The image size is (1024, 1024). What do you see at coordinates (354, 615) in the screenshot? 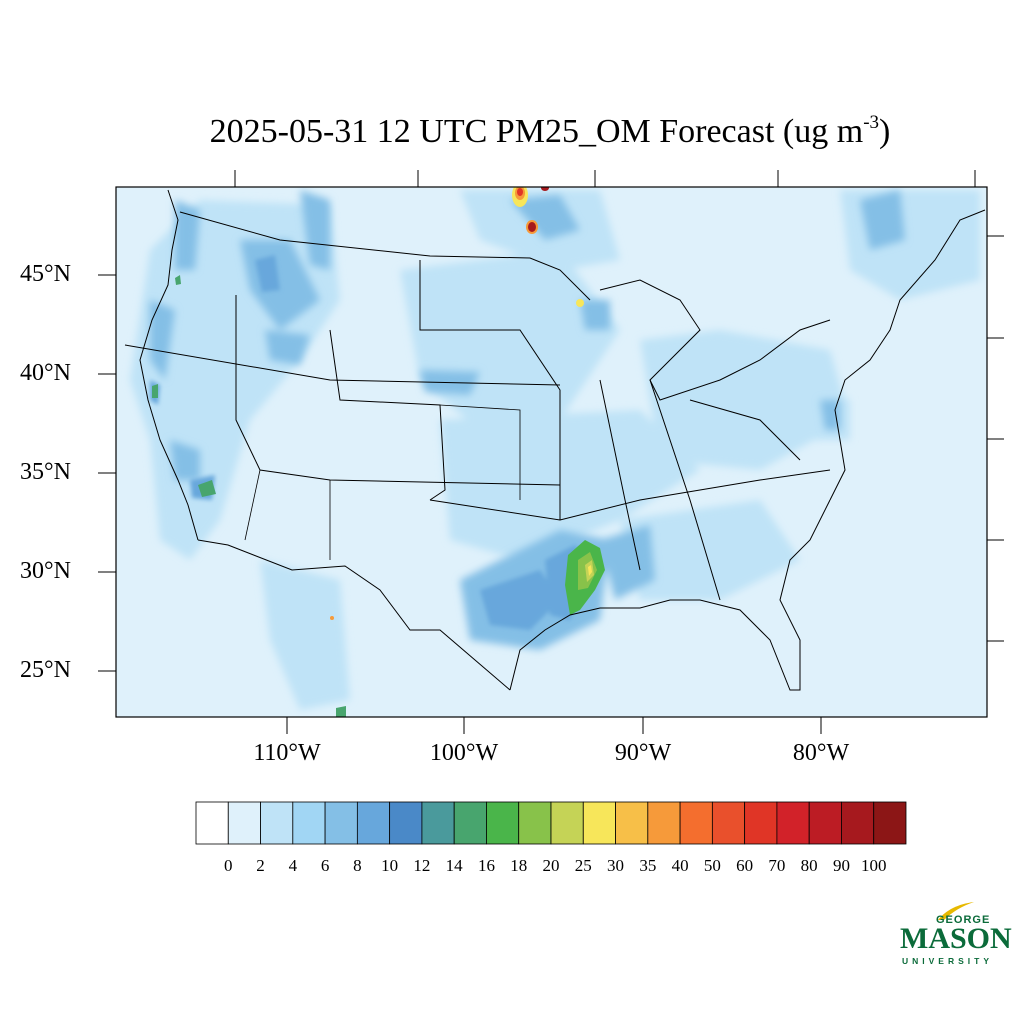
I see `us-mexico-border` at bounding box center [354, 615].